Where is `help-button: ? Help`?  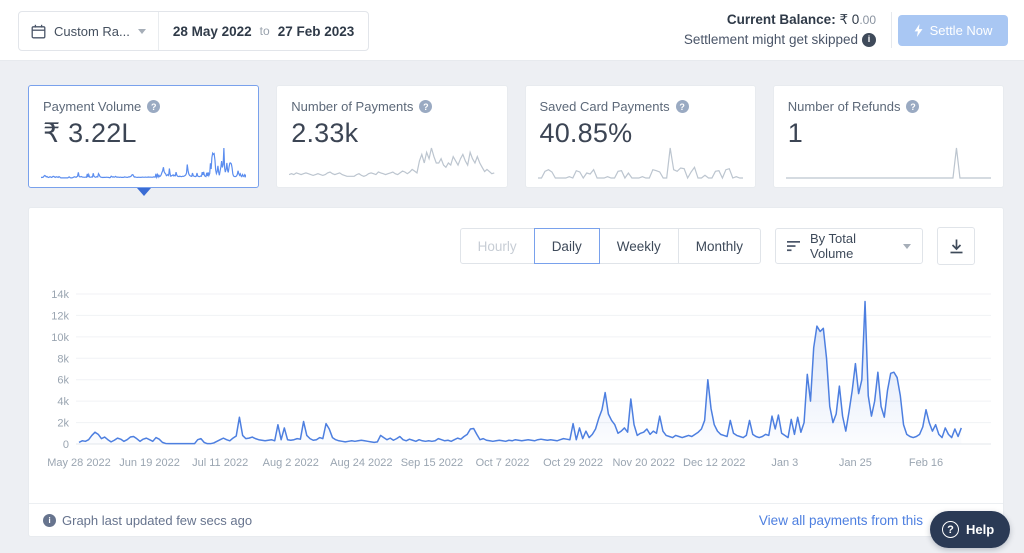
help-button: ? Help is located at coordinates (970, 529).